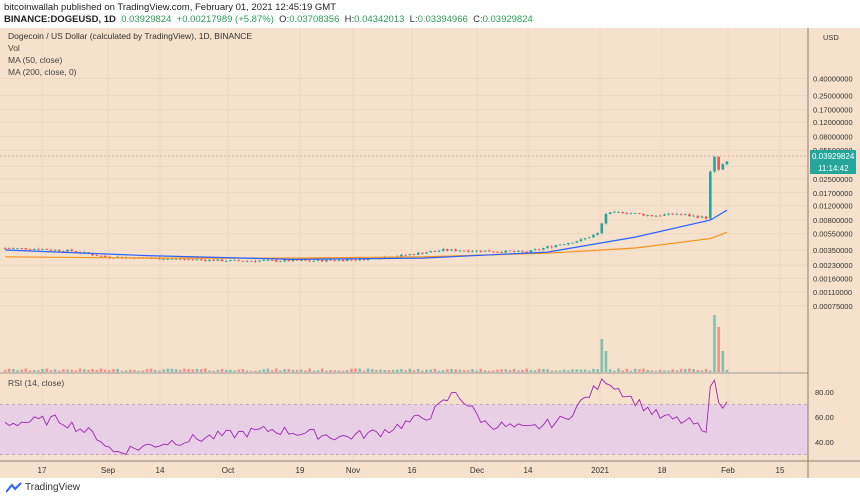 Image resolution: width=860 pixels, height=498 pixels. What do you see at coordinates (160, 470) in the screenshot?
I see `time-tick-label: 14` at bounding box center [160, 470].